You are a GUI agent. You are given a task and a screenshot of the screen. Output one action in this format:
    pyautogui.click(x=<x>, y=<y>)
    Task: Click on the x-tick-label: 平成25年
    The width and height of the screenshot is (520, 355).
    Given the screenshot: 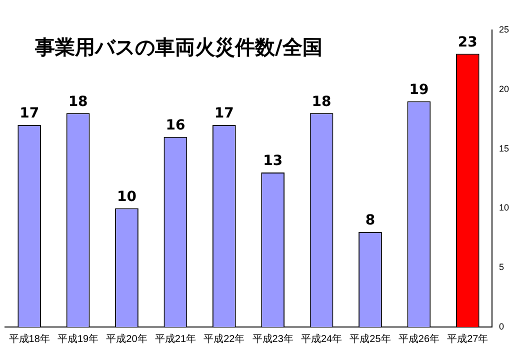 What is the action you would take?
    pyautogui.click(x=370, y=338)
    